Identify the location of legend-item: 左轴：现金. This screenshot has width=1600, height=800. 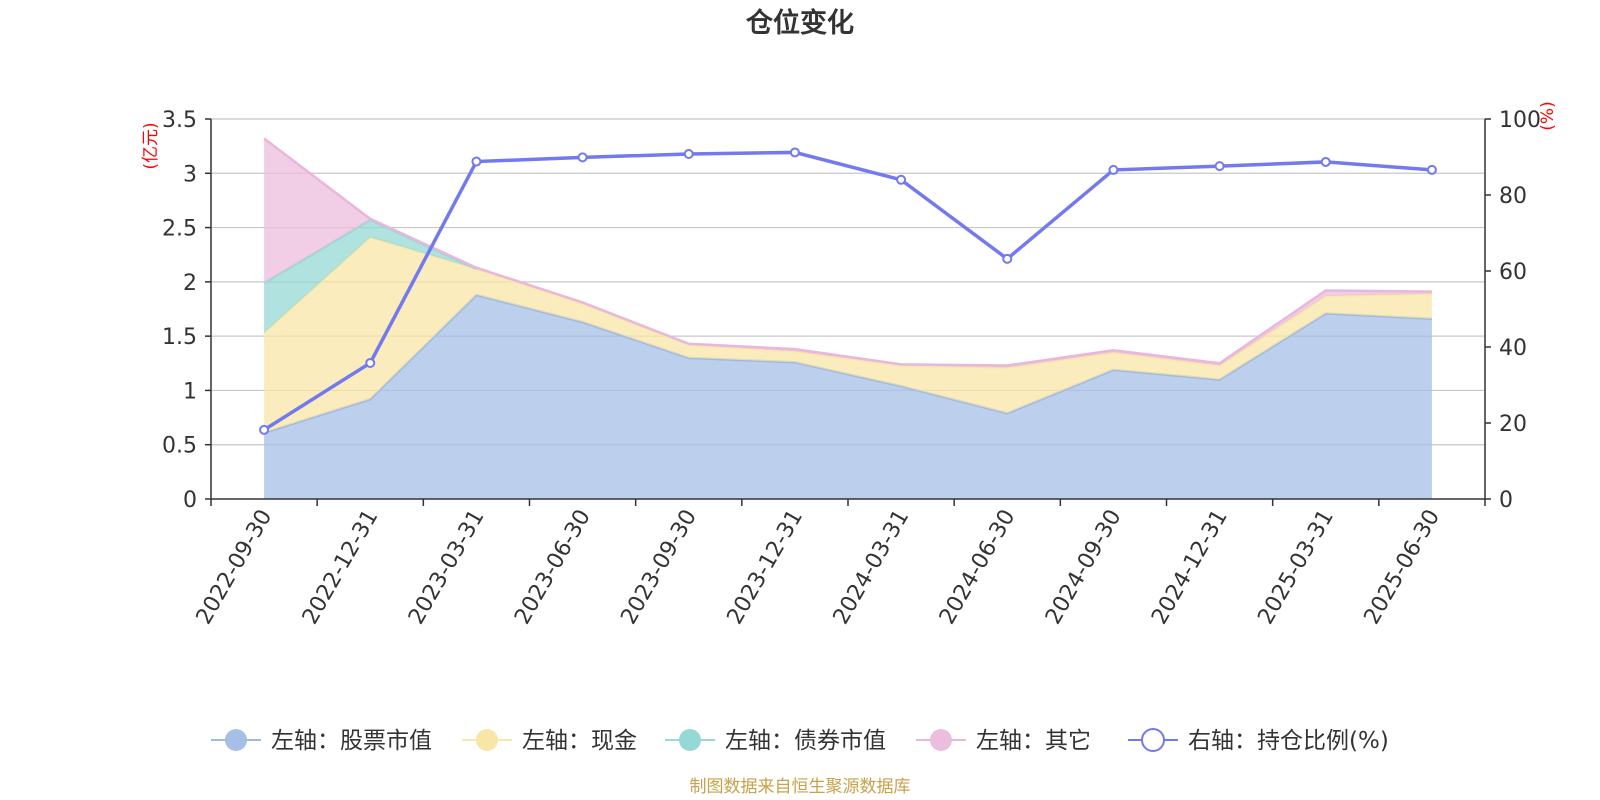
(549, 741).